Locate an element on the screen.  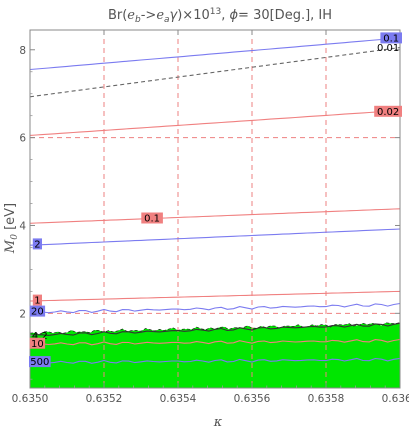
x-tick-label-2: 0.6354 is located at coordinates (178, 399).